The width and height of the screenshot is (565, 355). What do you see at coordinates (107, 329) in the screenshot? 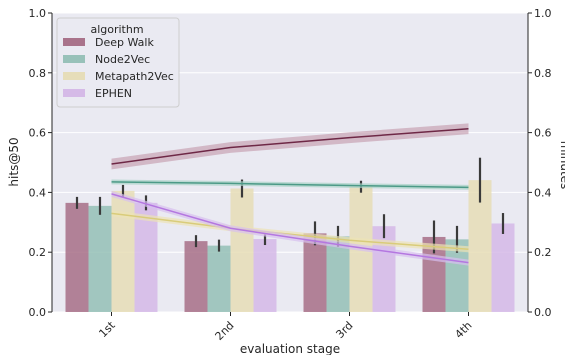
I see `x-tick-label: 1st` at bounding box center [107, 329].